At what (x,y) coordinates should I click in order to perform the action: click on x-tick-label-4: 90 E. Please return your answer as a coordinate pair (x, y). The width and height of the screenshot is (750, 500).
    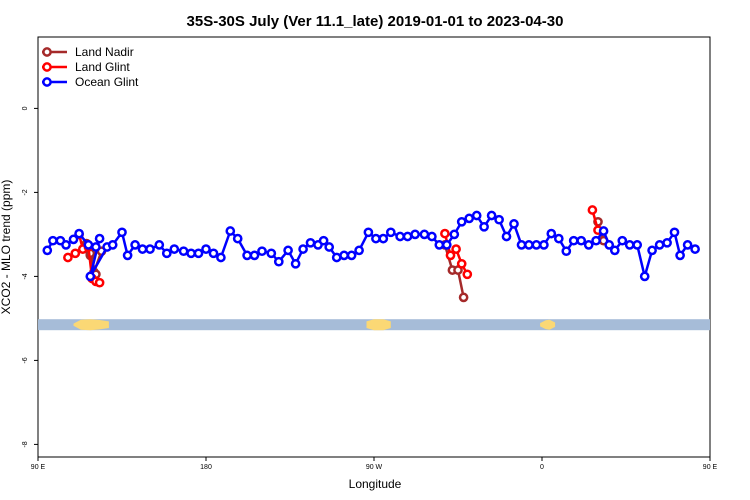
    Looking at the image, I should click on (710, 467).